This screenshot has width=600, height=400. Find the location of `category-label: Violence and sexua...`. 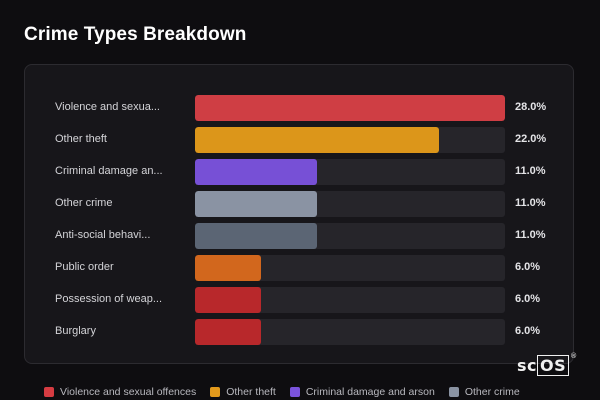

category-label: Violence and sexua... is located at coordinates (107, 107).